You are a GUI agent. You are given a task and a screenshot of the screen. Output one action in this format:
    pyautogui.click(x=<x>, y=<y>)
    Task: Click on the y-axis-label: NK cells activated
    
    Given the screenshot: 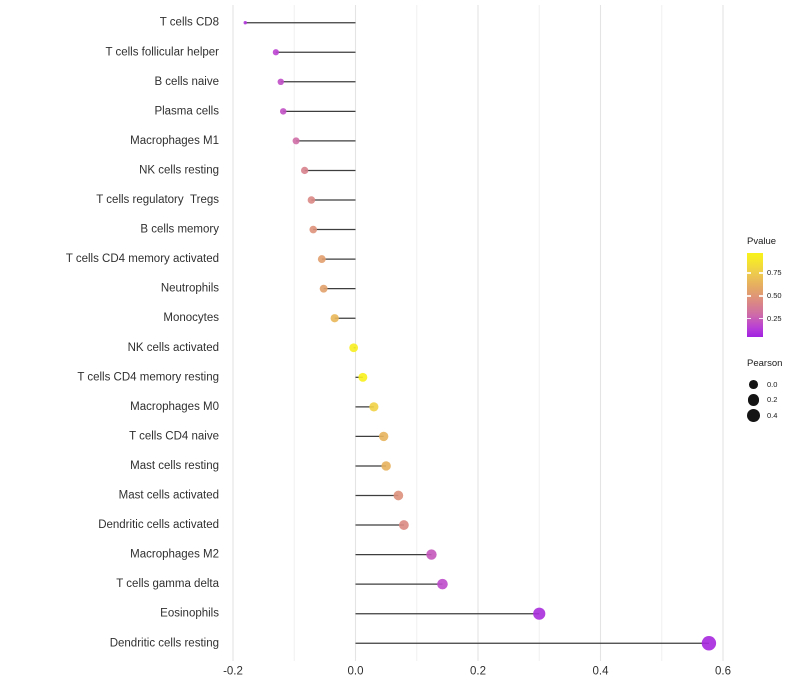 What is the action you would take?
    pyautogui.click(x=173, y=348)
    